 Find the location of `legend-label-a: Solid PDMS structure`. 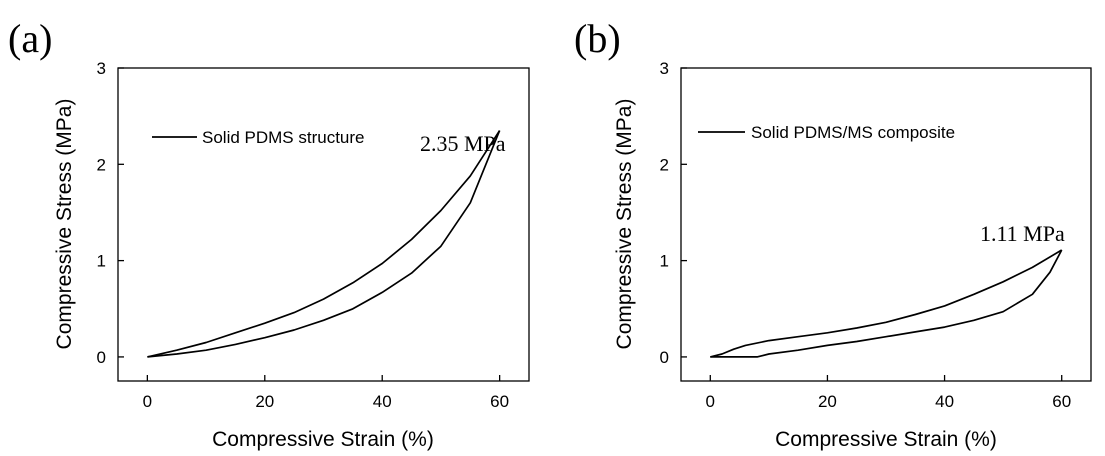

legend-label-a: Solid PDMS structure is located at coordinates (283, 137).